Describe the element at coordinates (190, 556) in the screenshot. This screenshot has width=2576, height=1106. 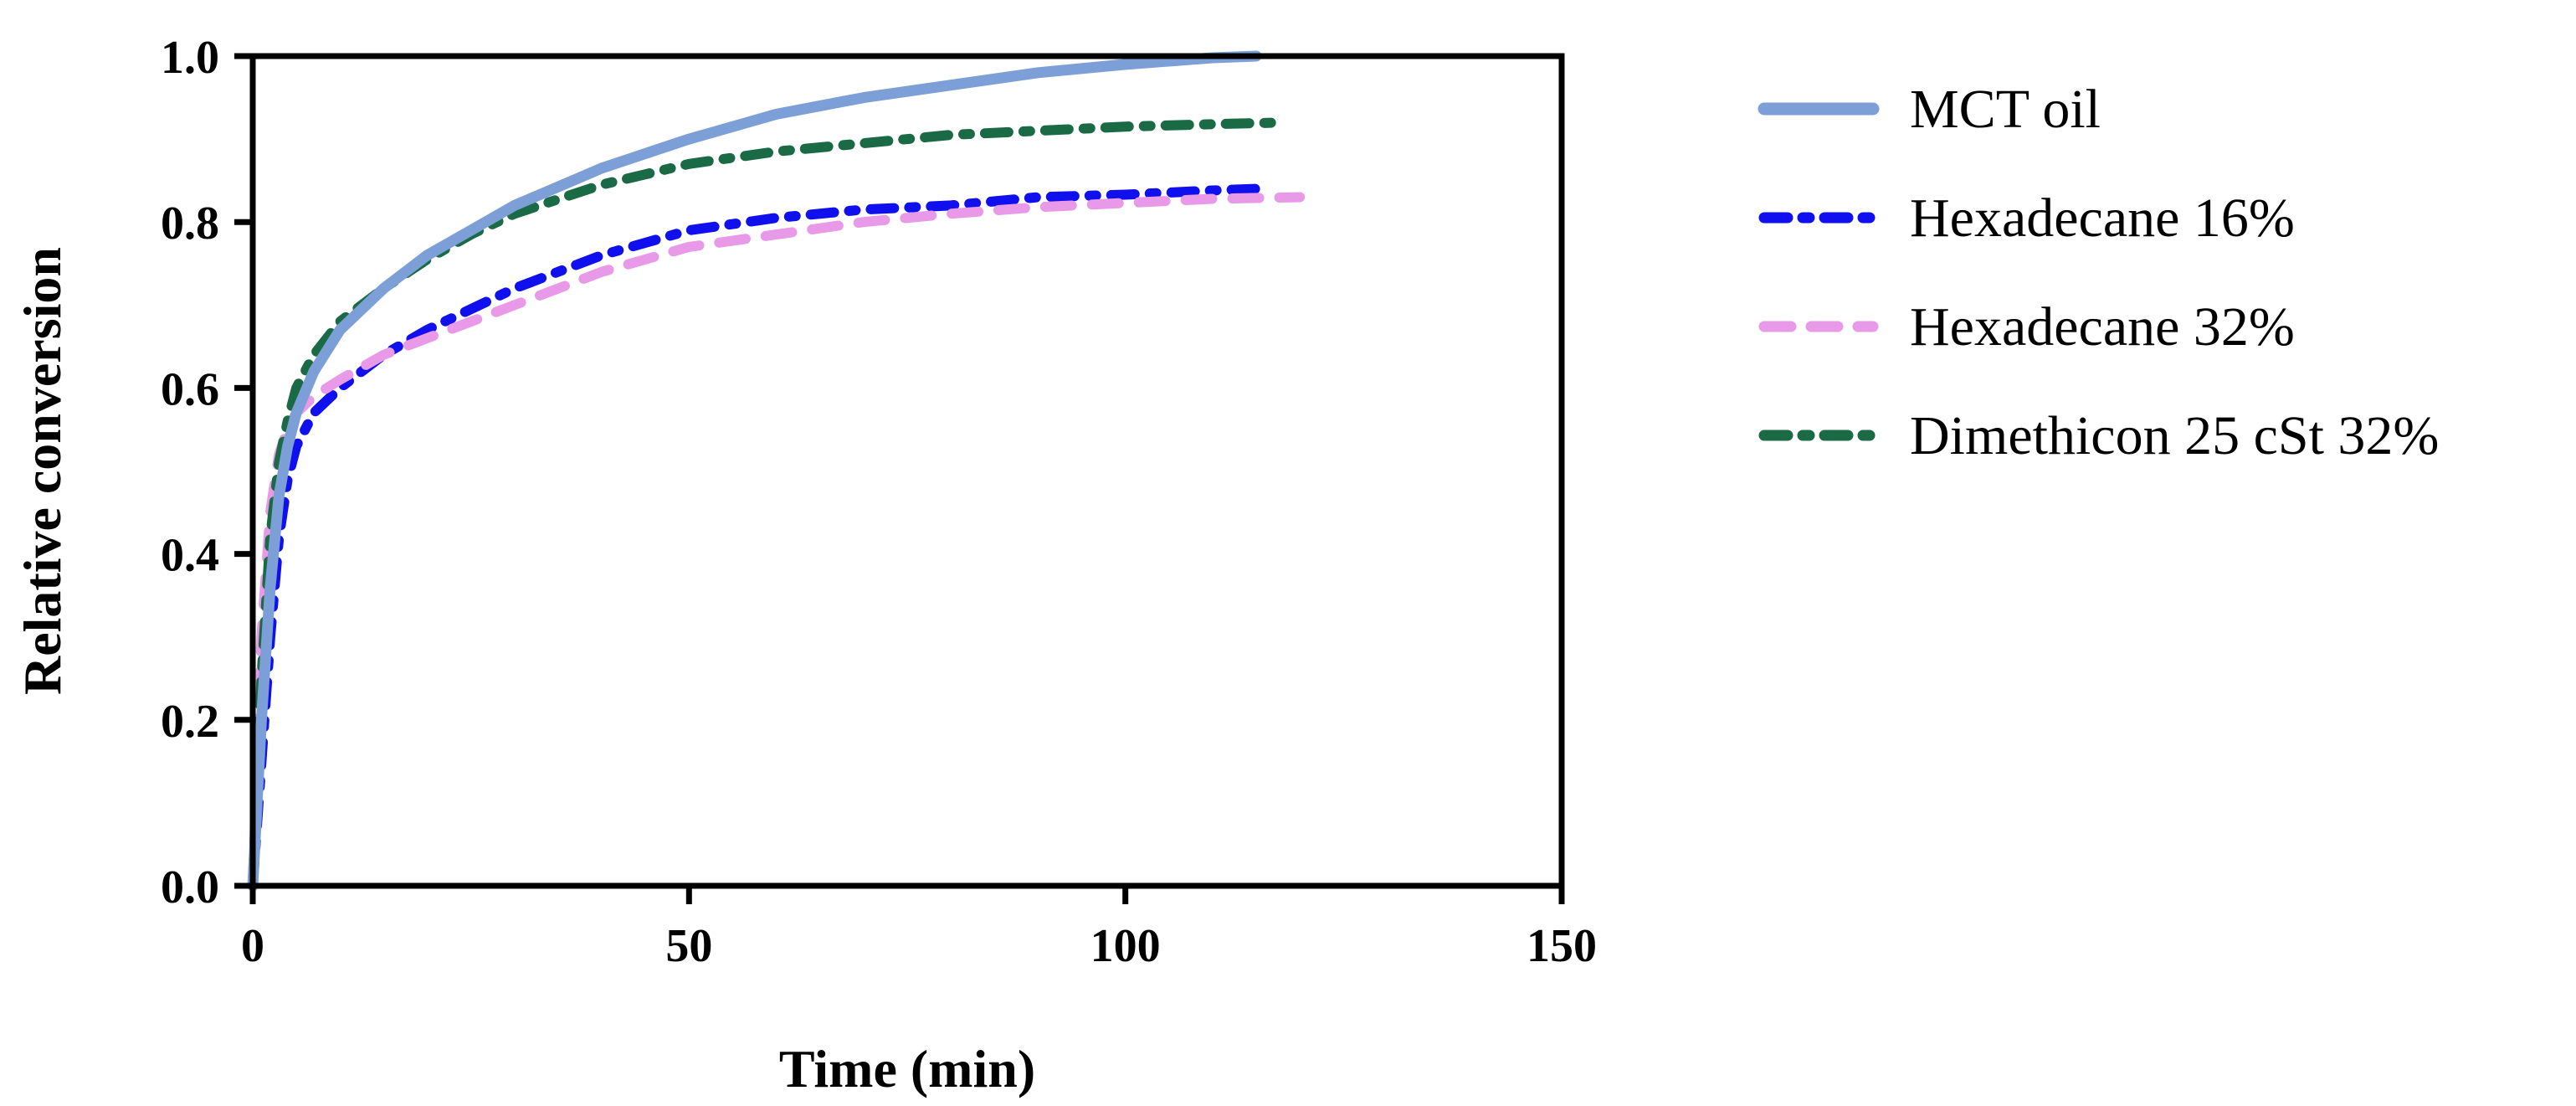
I see `y-tick-label: 0.4` at that location.